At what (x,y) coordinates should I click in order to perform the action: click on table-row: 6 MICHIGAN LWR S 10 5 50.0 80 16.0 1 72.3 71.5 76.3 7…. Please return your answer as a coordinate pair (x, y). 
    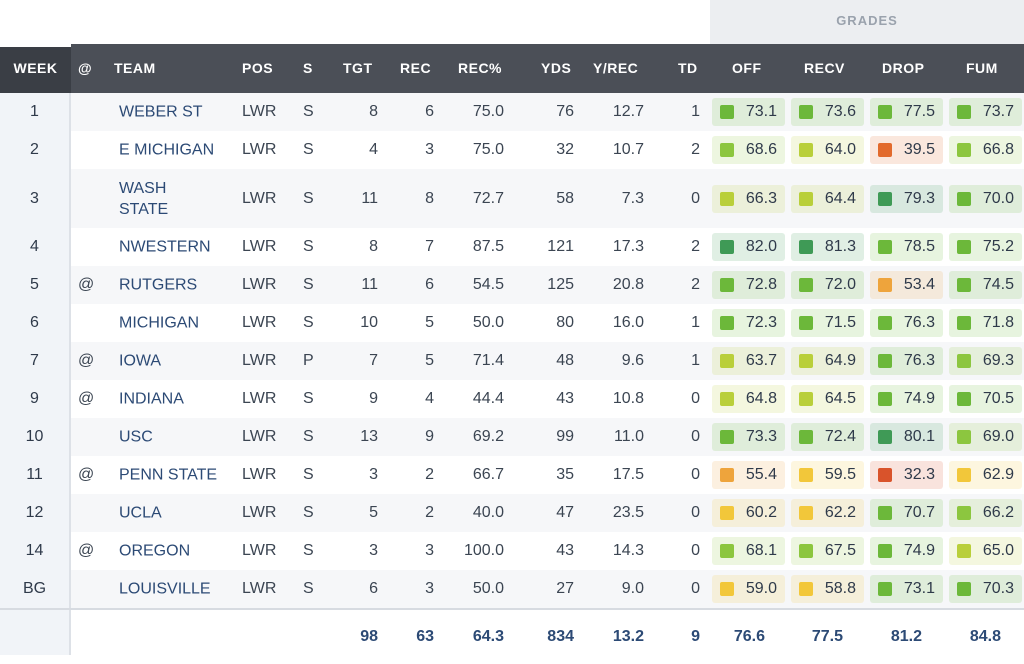
    Looking at the image, I should click on (512, 323).